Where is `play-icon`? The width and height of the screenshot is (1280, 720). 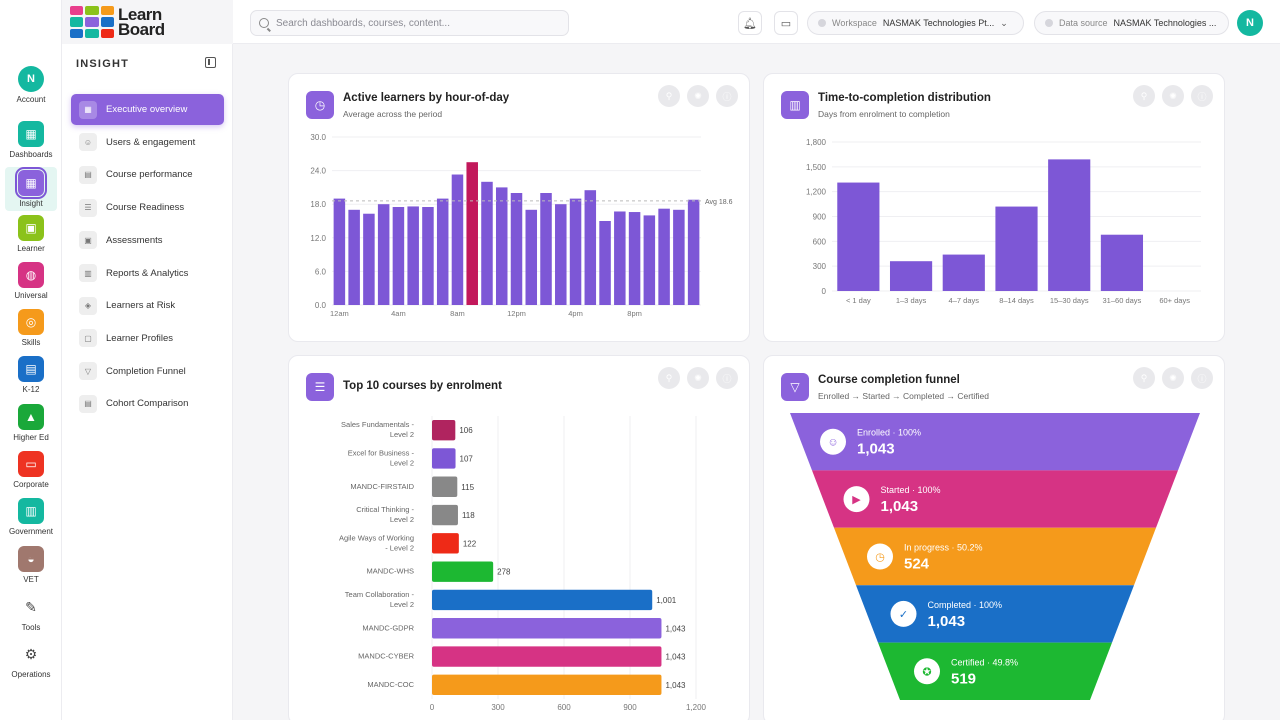
play-icon is located at coordinates (856, 499).